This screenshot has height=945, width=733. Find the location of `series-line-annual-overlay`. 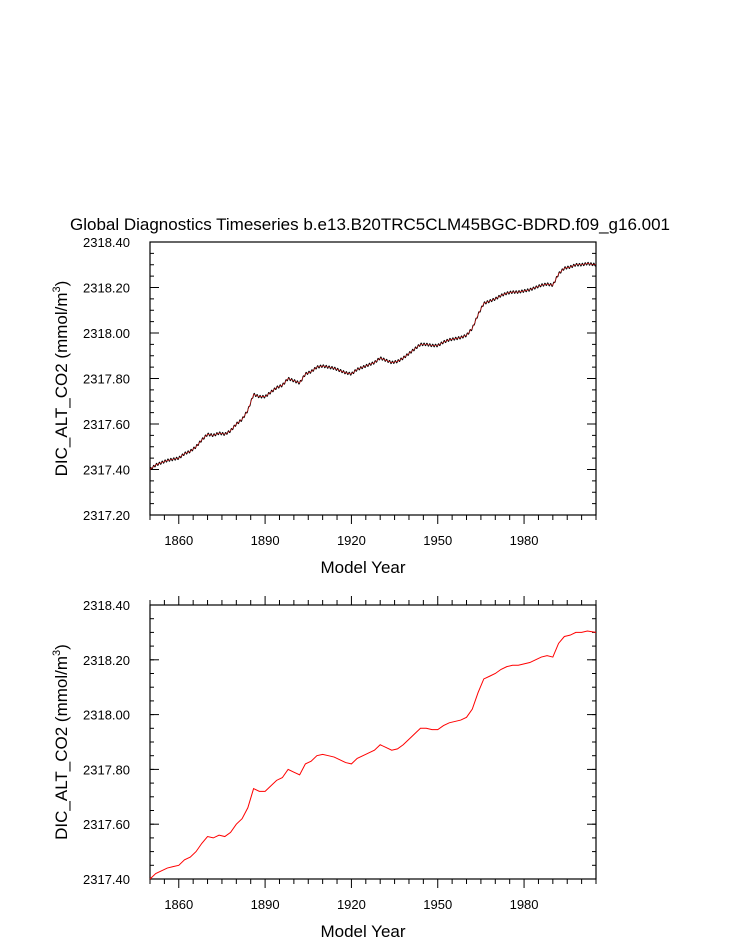

series-line-annual-overlay is located at coordinates (373, 366).